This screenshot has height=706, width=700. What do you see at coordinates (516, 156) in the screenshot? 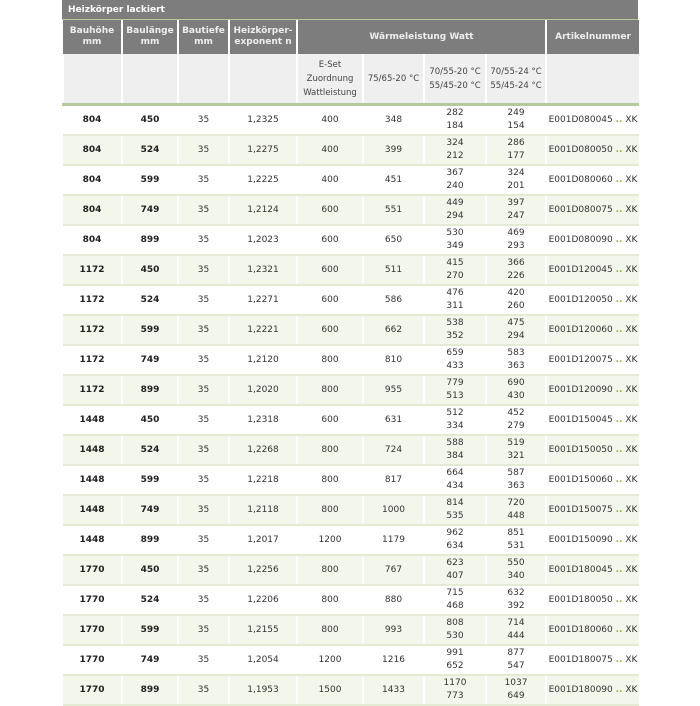
I see `value-55-45: 177` at bounding box center [516, 156].